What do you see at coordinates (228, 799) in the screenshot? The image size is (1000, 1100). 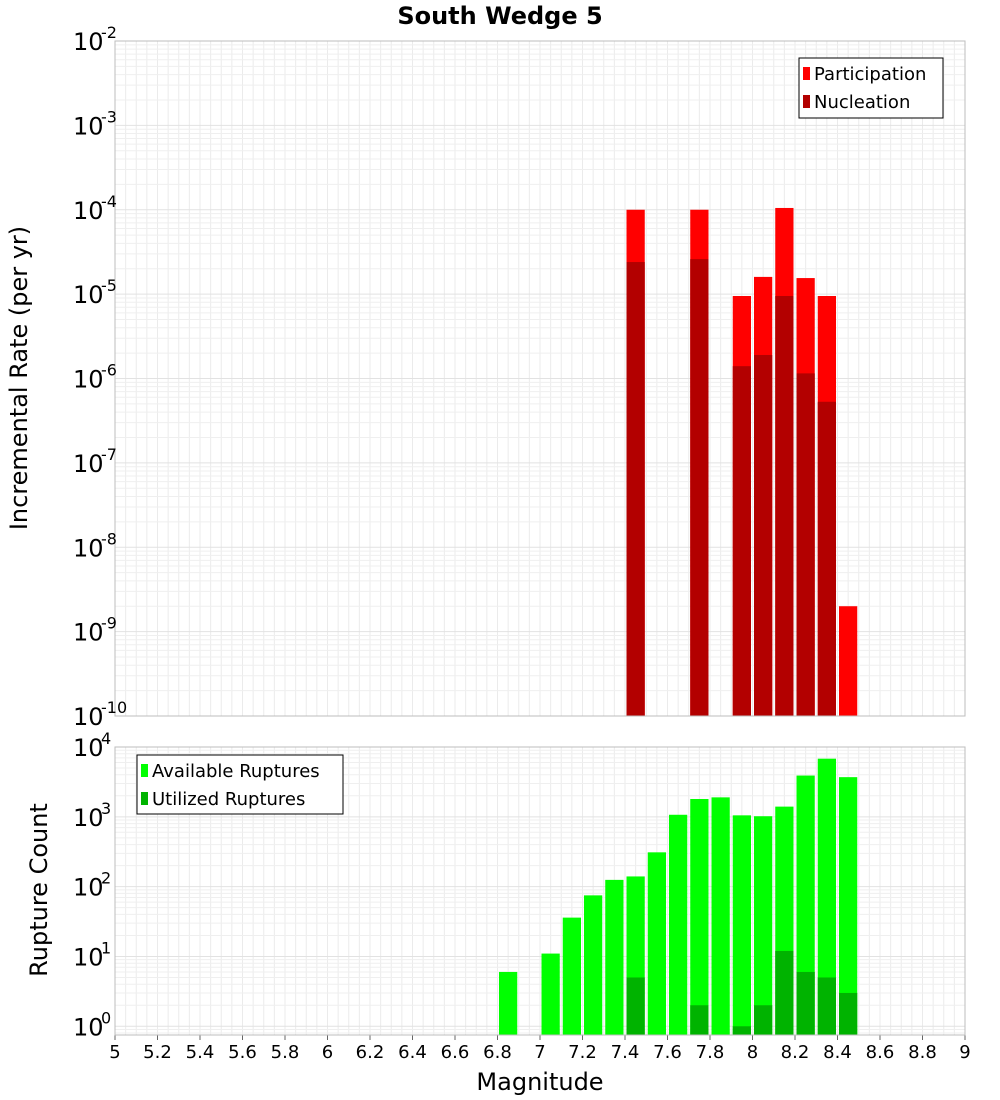 I see `legend-entry: Utilized Ruptures` at bounding box center [228, 799].